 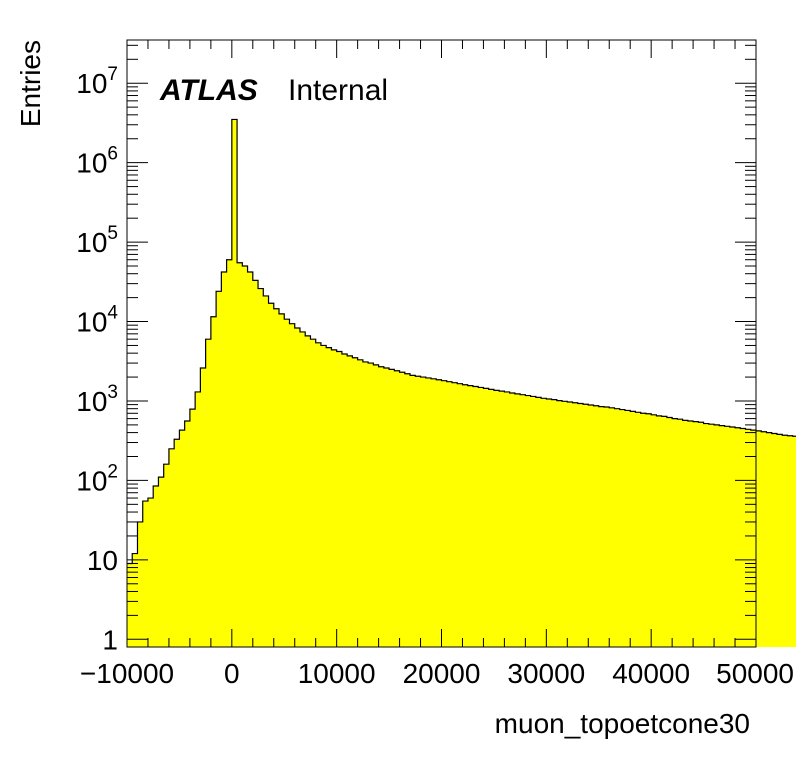 I want to click on x-tick-label: 50000, so click(x=755, y=673).